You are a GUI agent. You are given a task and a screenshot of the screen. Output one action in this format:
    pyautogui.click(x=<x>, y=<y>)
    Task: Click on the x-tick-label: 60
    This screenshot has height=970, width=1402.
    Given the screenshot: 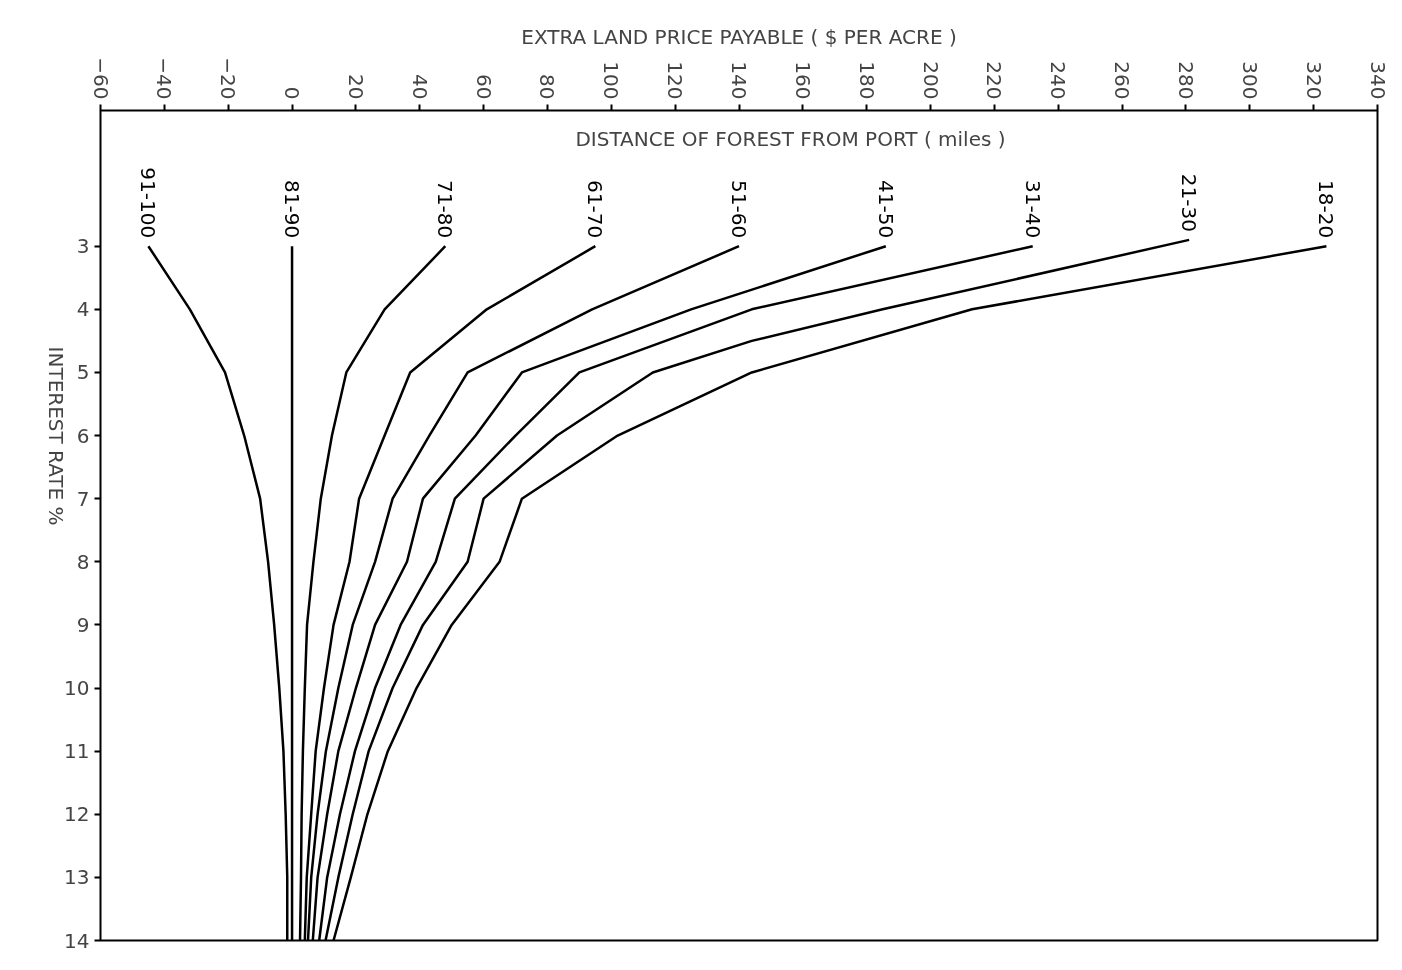 What is the action you would take?
    pyautogui.click(x=483, y=87)
    